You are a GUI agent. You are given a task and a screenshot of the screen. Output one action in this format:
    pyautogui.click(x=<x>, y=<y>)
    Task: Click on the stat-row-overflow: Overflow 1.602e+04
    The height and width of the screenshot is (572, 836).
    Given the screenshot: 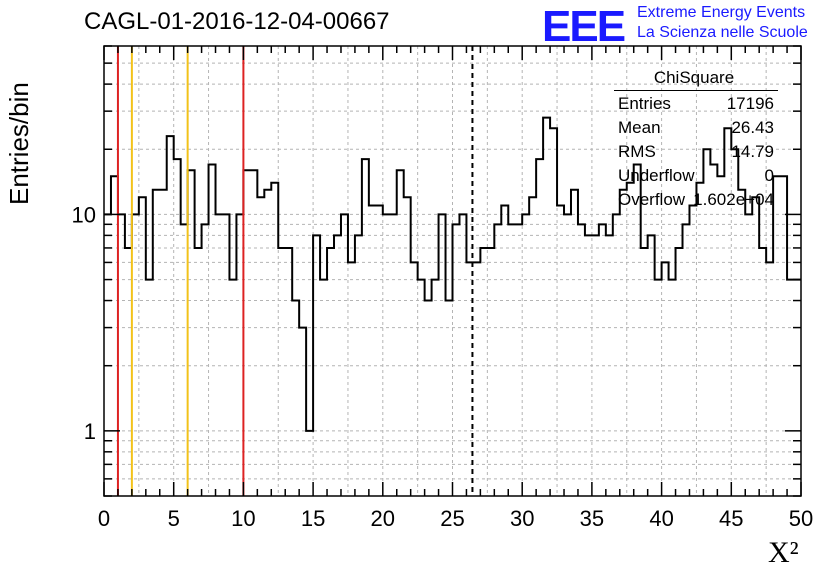 What is the action you would take?
    pyautogui.click(x=696, y=201)
    